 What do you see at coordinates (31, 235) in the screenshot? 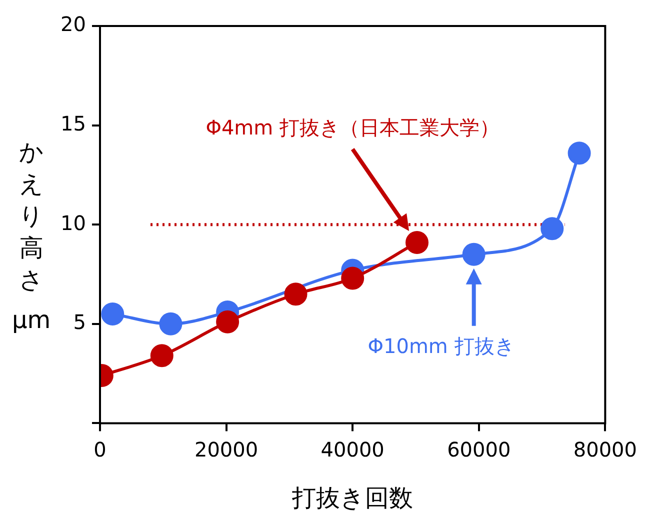
I see `y-axis-title: かえり高さ μm` at bounding box center [31, 235].